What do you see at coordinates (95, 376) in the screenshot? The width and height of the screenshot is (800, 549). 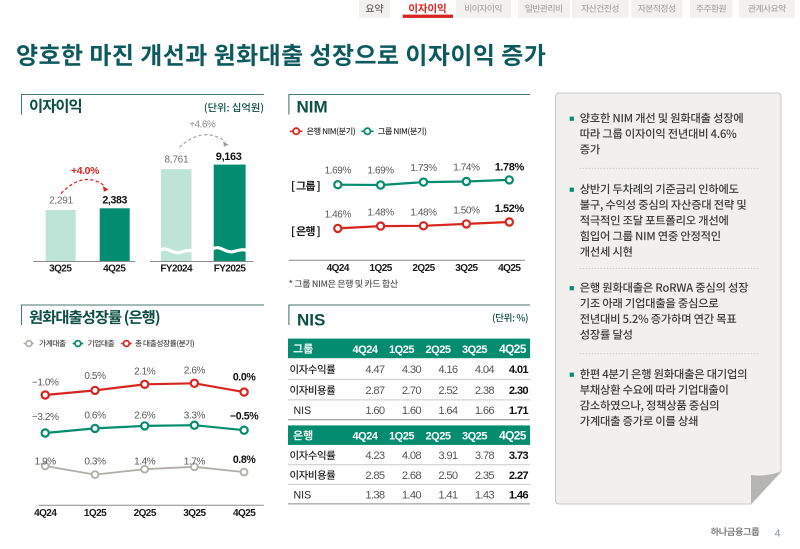 I see `svg-text: 0.5%` at bounding box center [95, 376].